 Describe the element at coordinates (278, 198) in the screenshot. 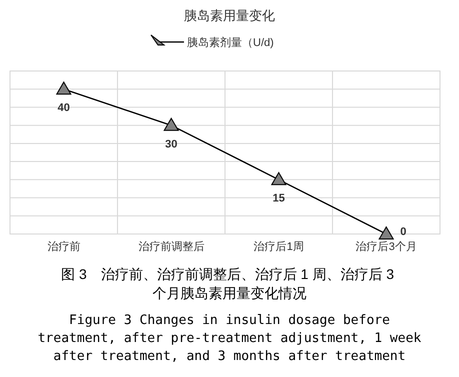

I see `data-label: 15` at that location.